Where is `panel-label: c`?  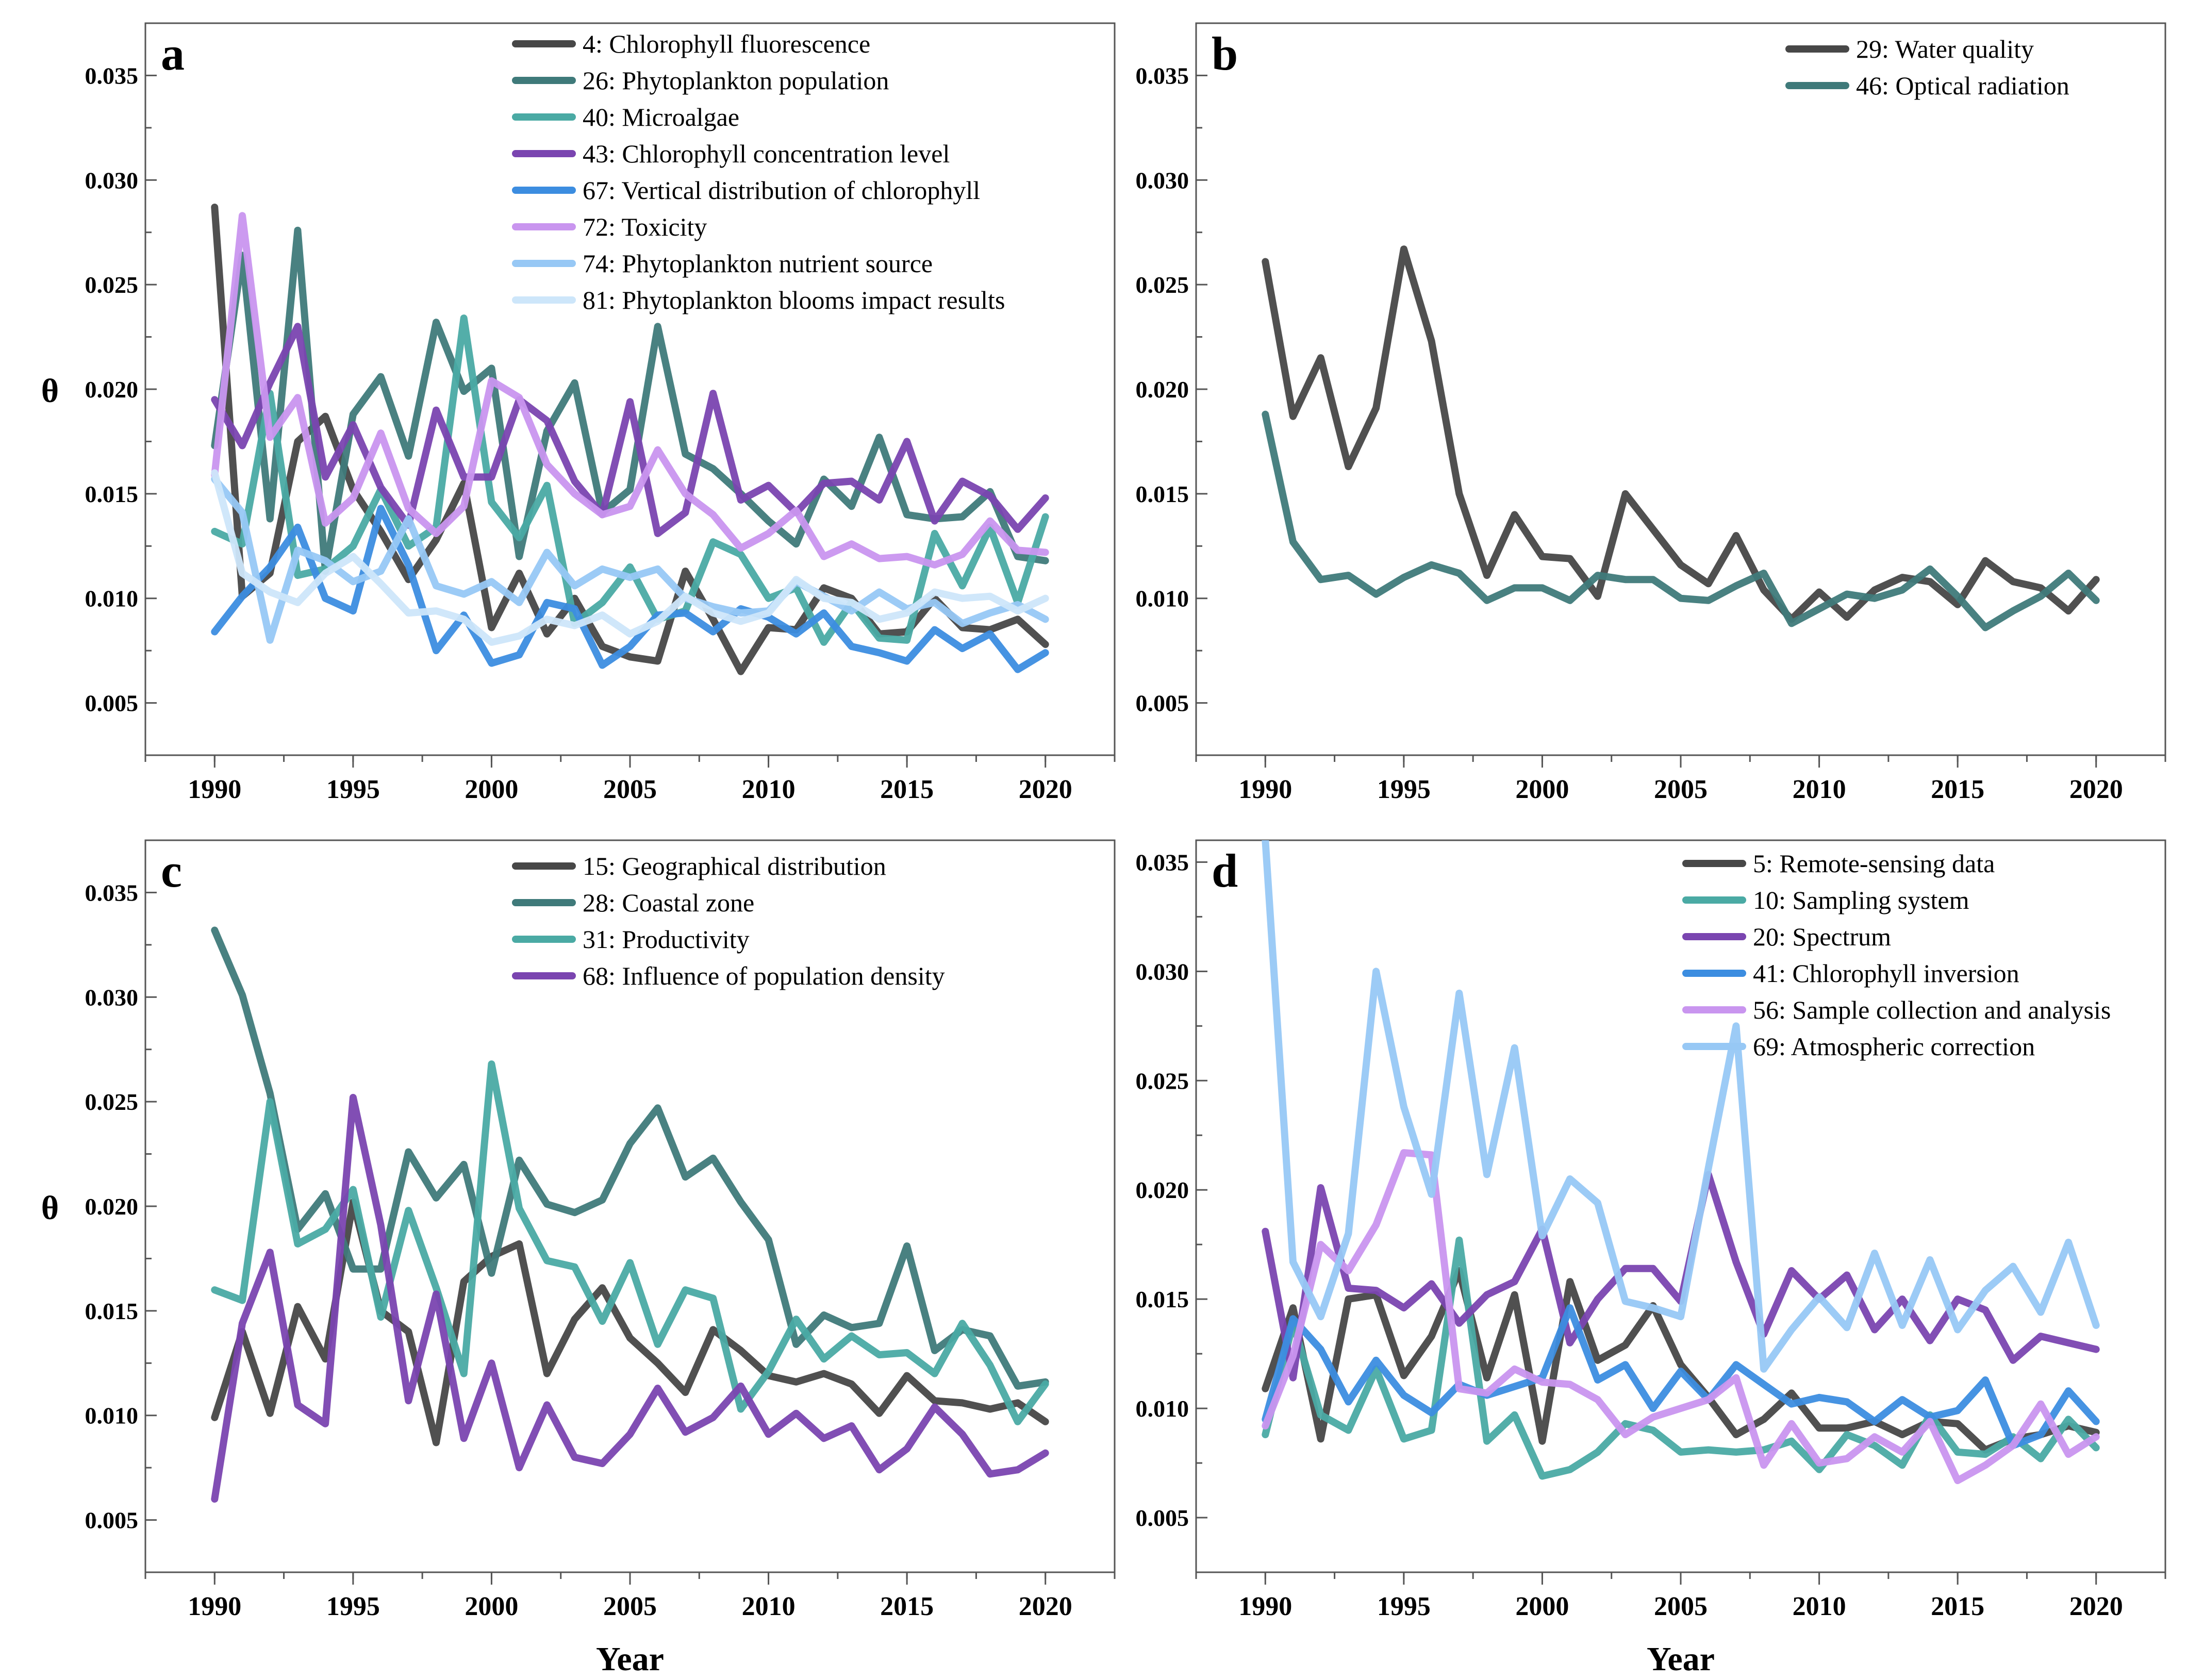
panel-label: c is located at coordinates (171, 870).